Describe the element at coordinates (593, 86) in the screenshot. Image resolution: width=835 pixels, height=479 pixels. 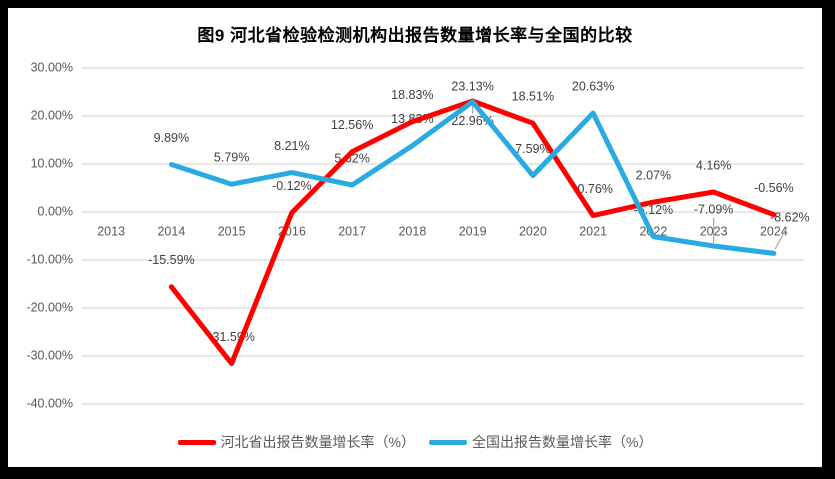
I see `data-label: 20.63%` at that location.